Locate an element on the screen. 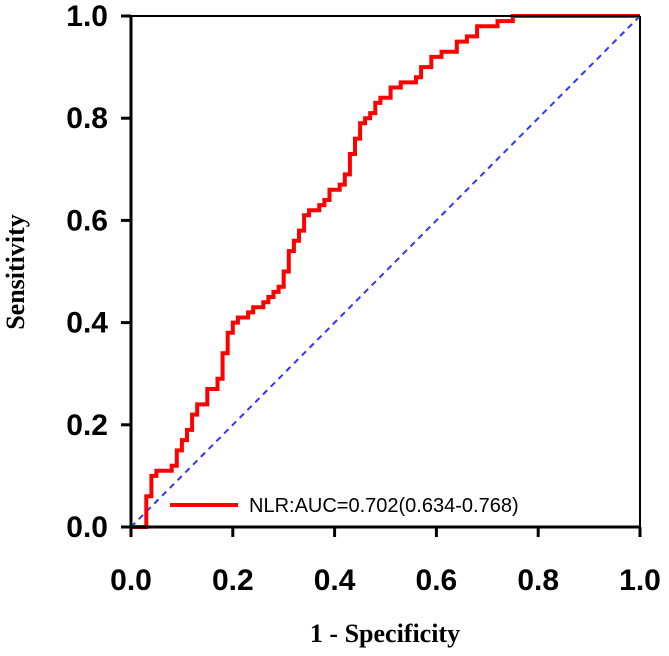 This screenshot has height=656, width=669. x-tick-label: 0.8 is located at coordinates (538, 580).